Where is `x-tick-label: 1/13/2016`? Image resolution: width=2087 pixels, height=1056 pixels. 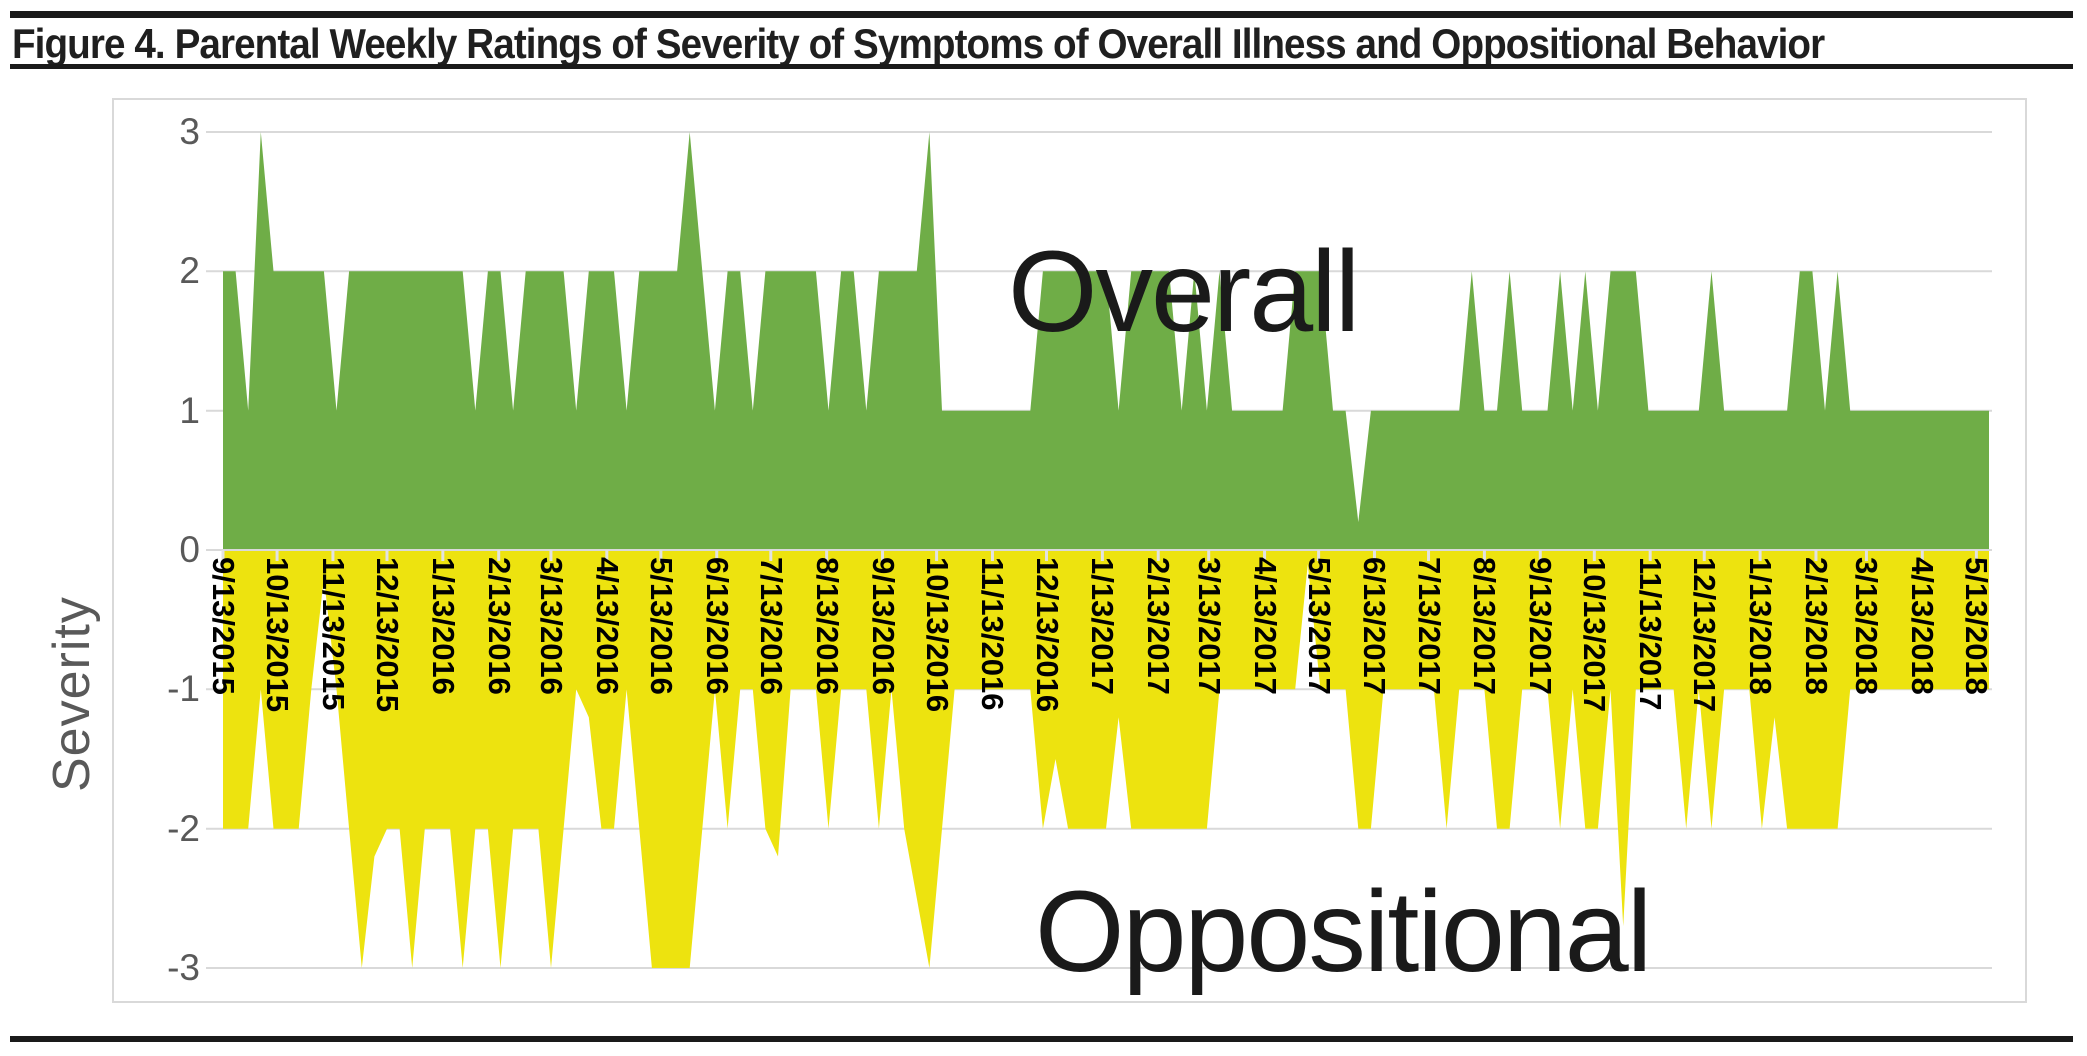 x-tick-label: 1/13/2016 is located at coordinates (443, 626).